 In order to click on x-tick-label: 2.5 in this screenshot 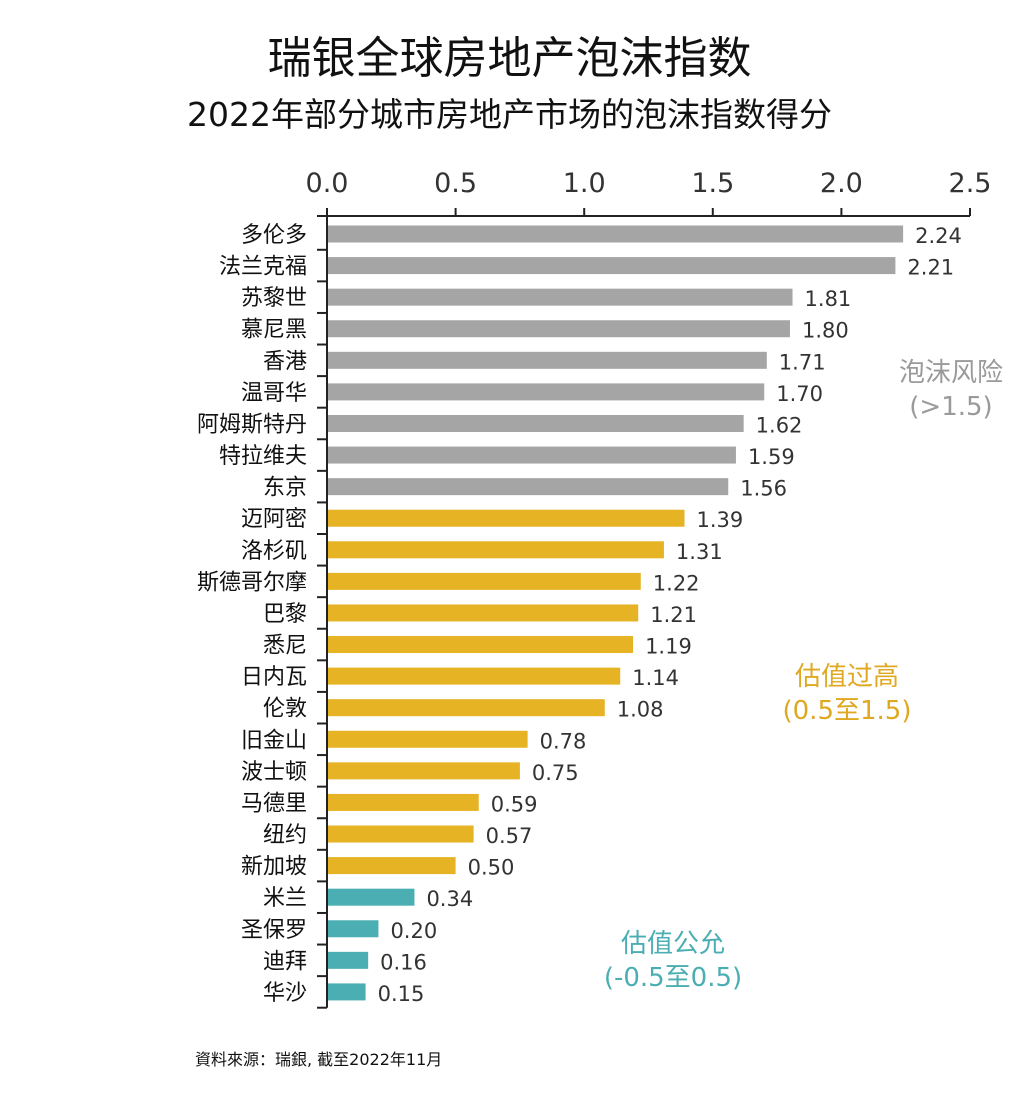, I will do `click(970, 183)`.